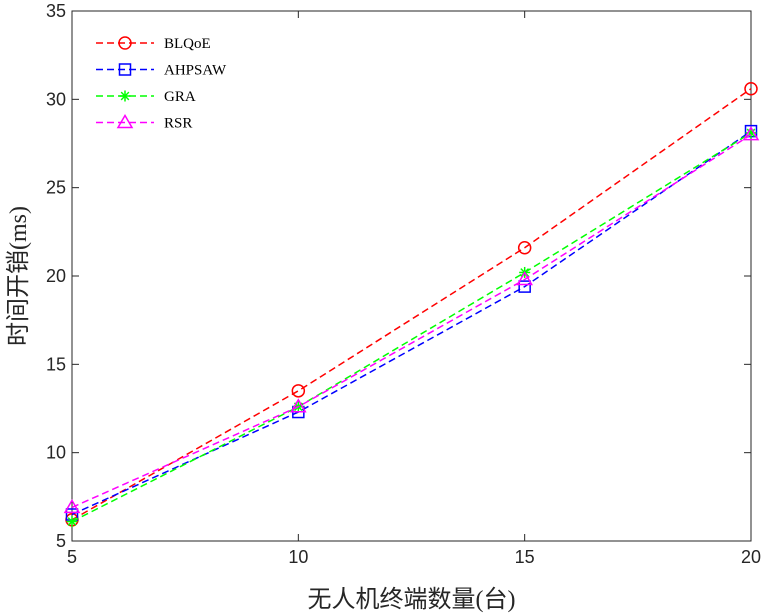  What do you see at coordinates (298, 557) in the screenshot?
I see `x-tick-label: 10` at bounding box center [298, 557].